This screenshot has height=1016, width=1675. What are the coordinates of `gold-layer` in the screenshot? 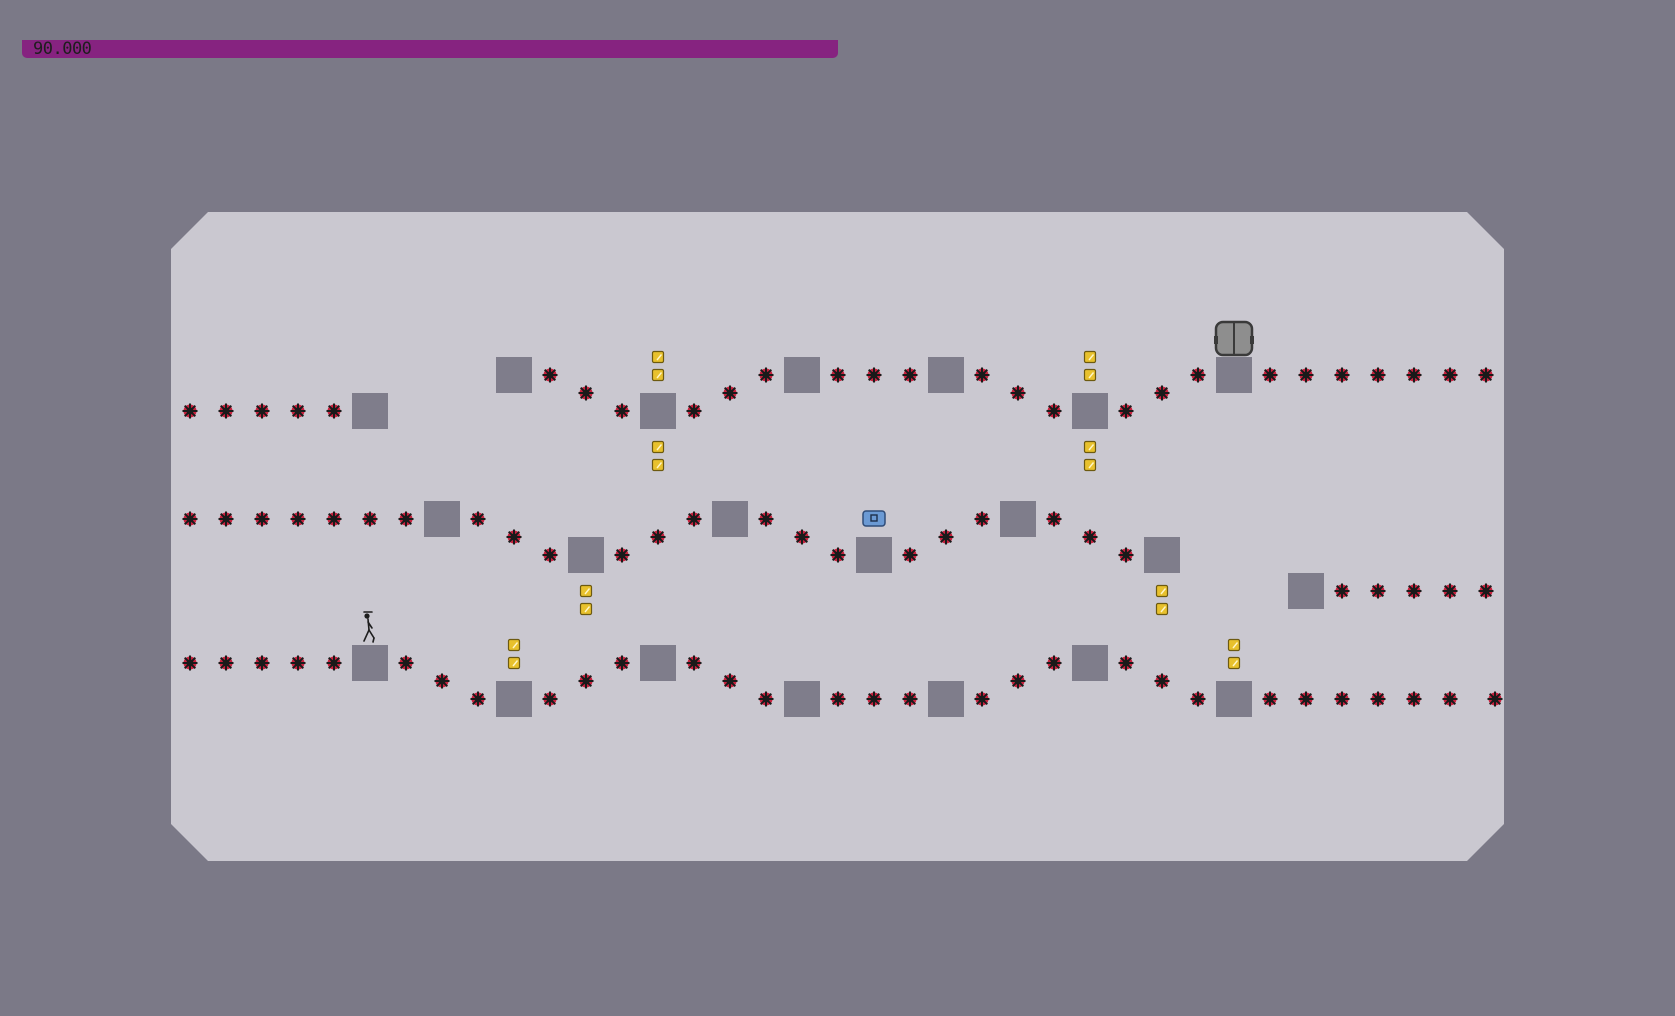 It's located at (874, 510).